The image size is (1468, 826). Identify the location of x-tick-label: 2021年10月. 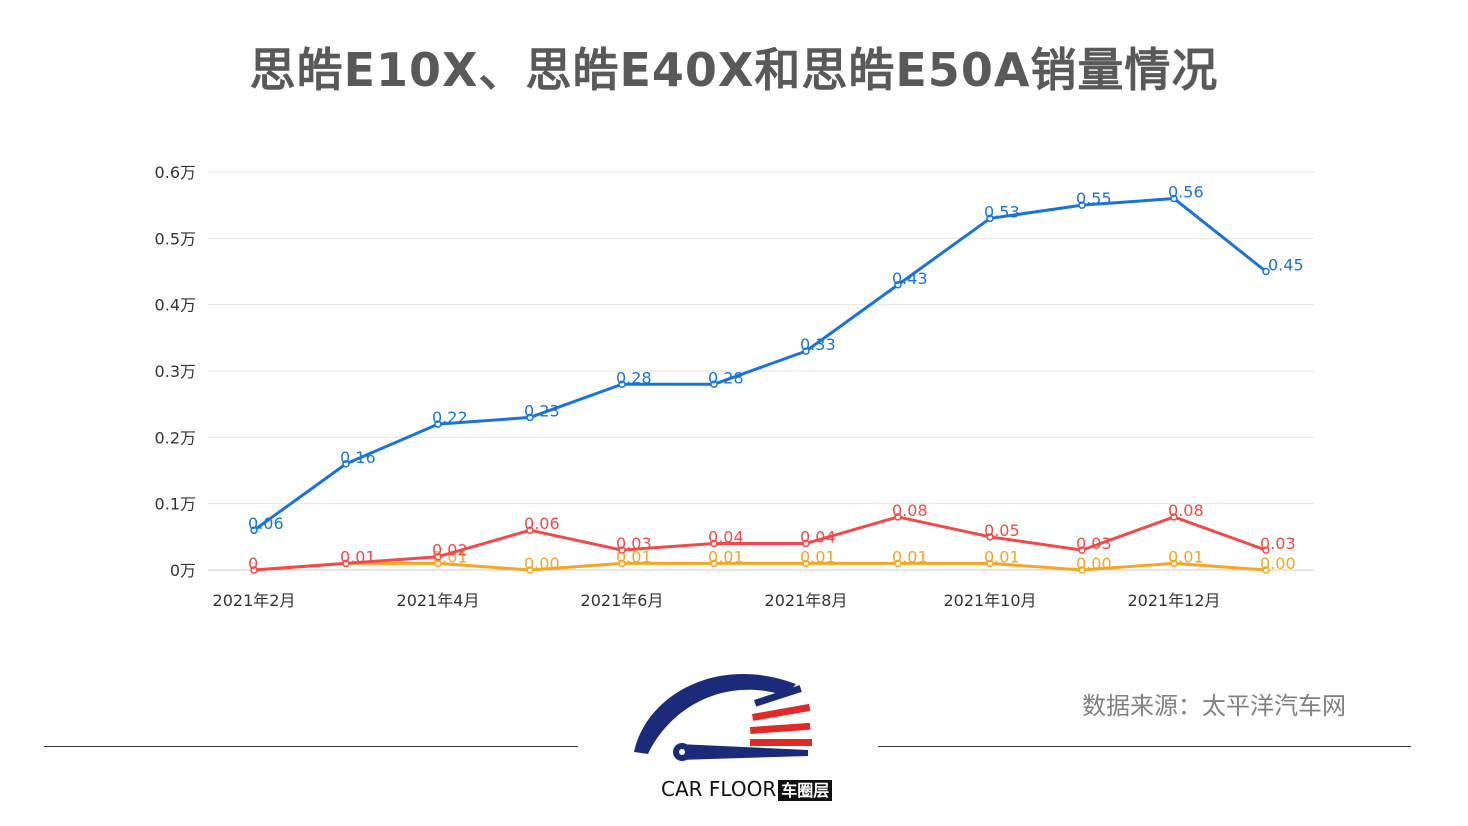
(989, 600).